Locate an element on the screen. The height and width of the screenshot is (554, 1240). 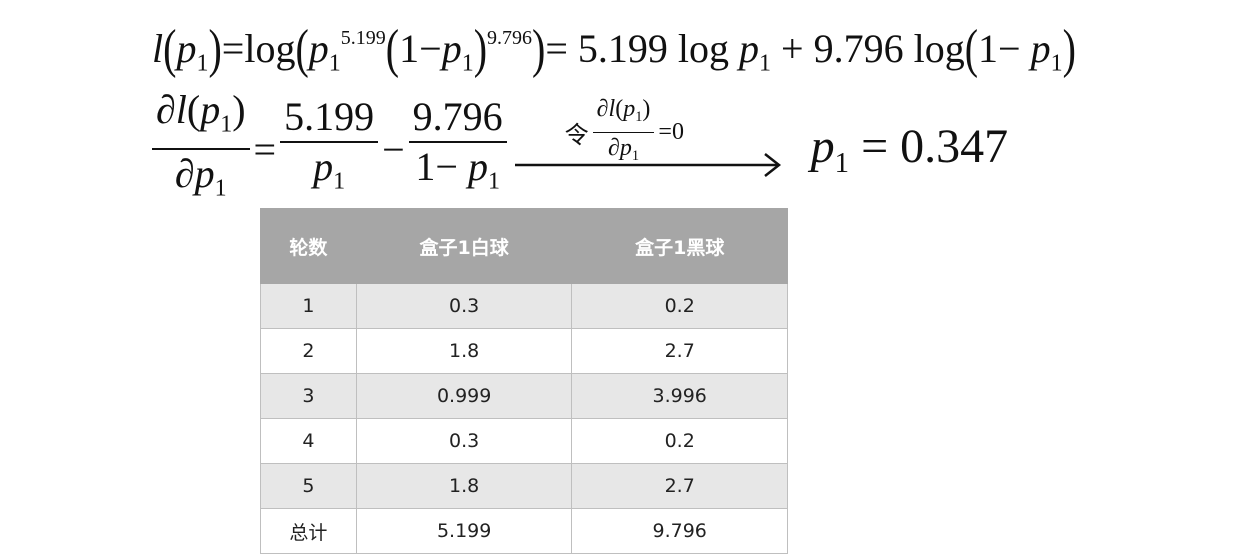
table-cell: 总计 is located at coordinates (308, 531).